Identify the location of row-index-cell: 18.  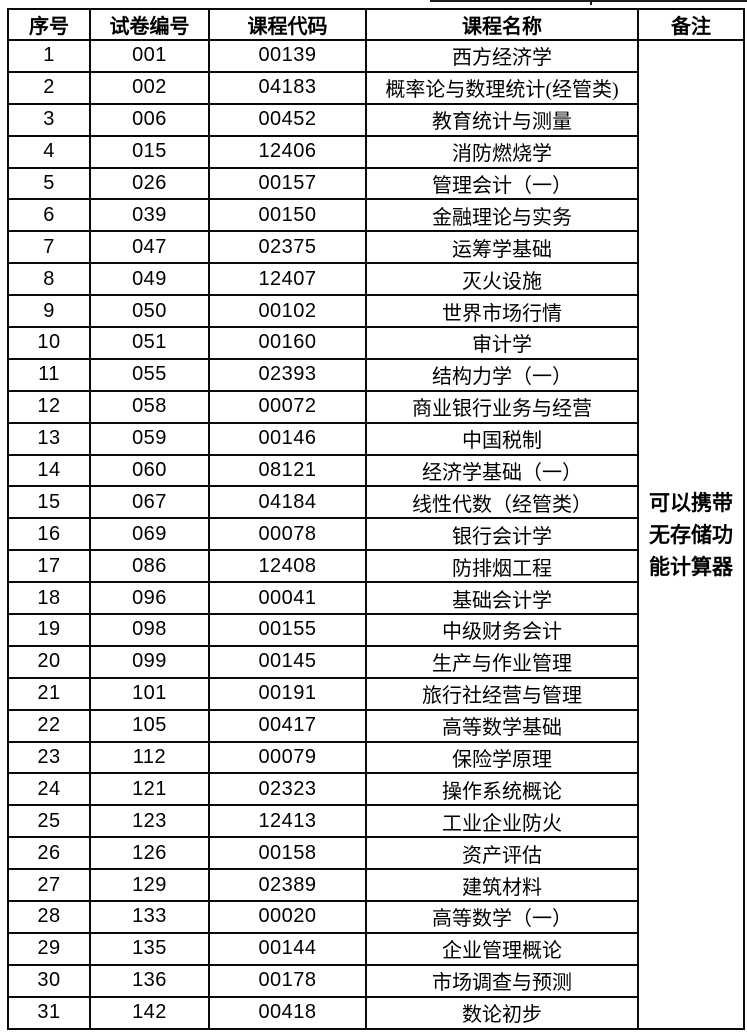
(49, 598).